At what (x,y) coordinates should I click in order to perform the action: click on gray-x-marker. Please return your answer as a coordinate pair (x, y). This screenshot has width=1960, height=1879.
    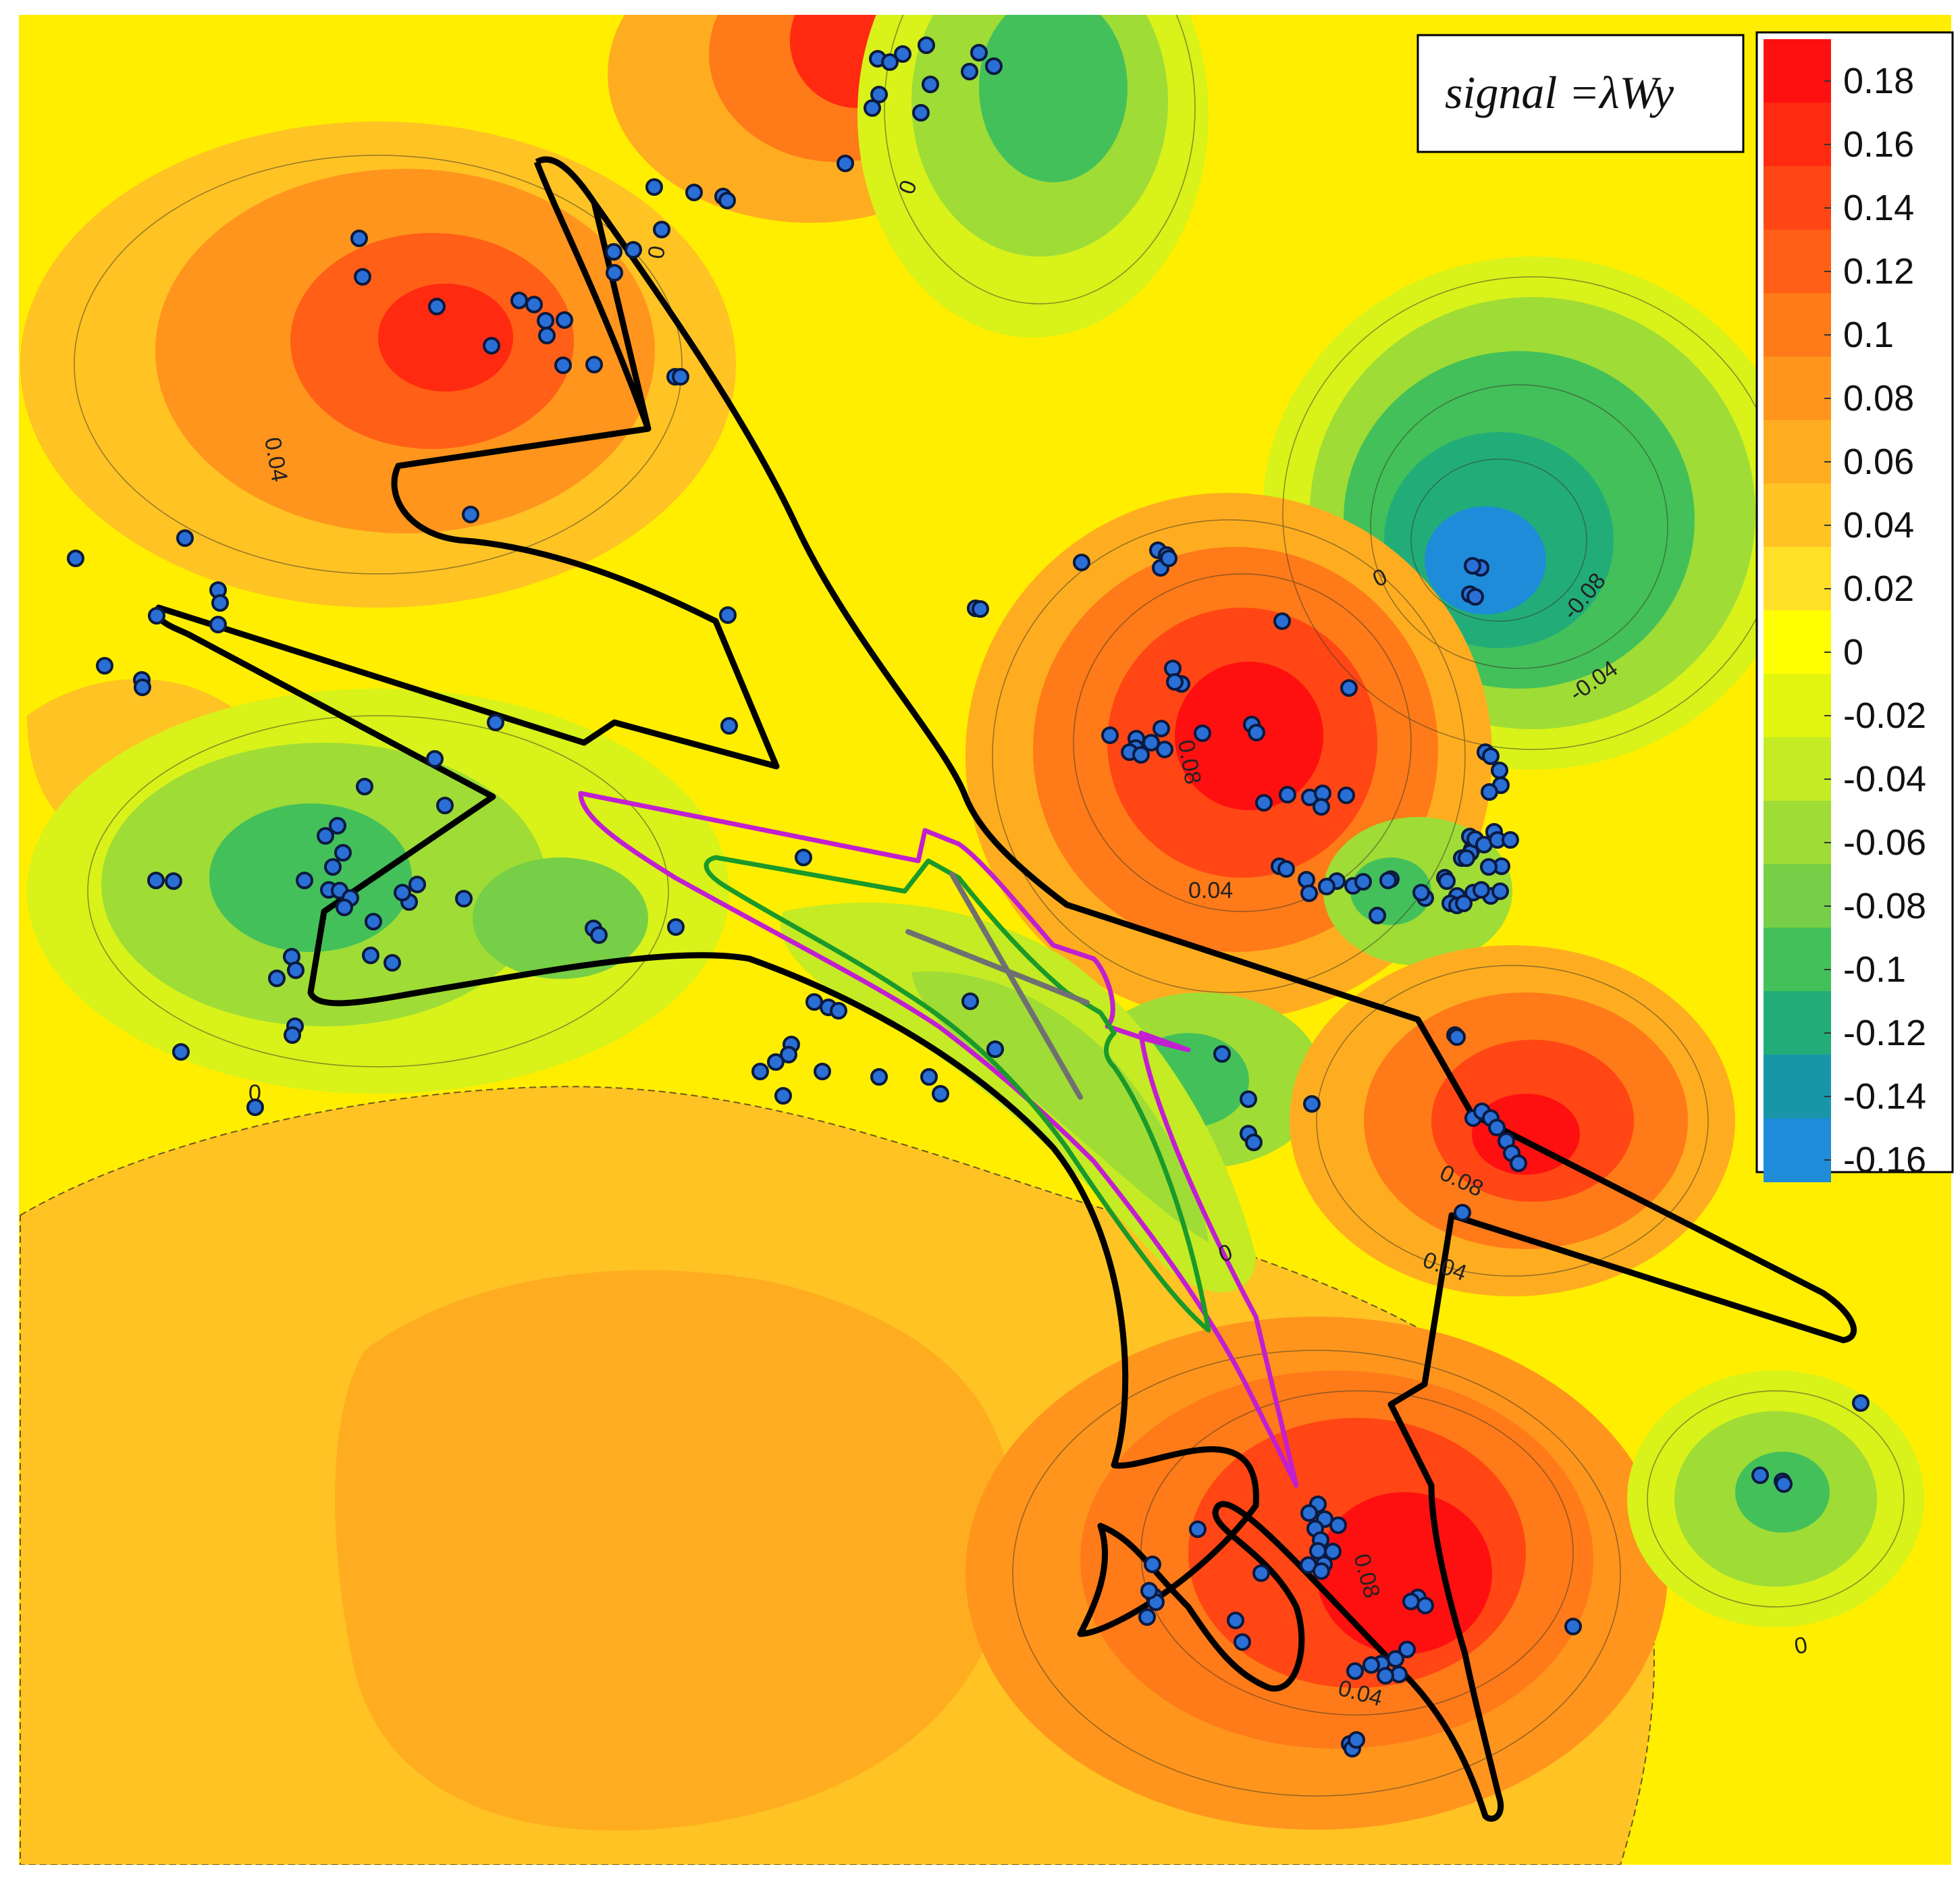
    Looking at the image, I should click on (997, 986).